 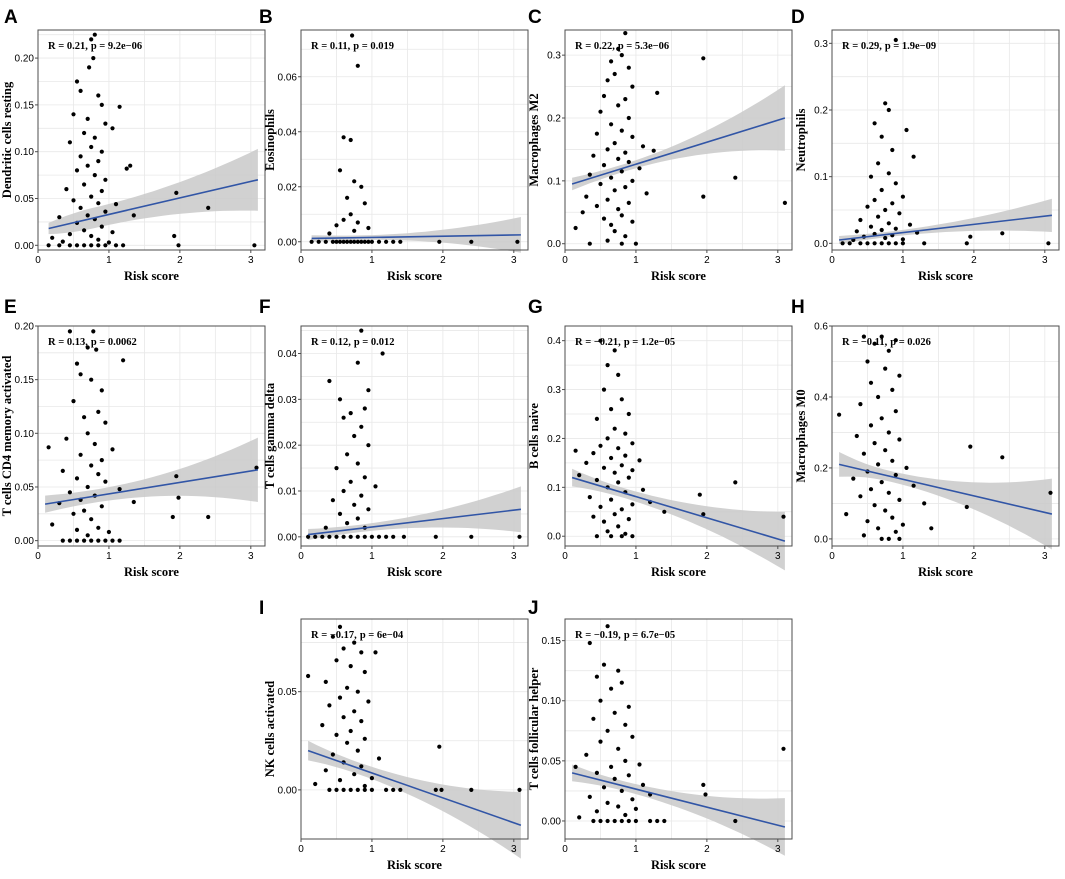 I want to click on y-tick-label: 0.05, so click(x=552, y=761).